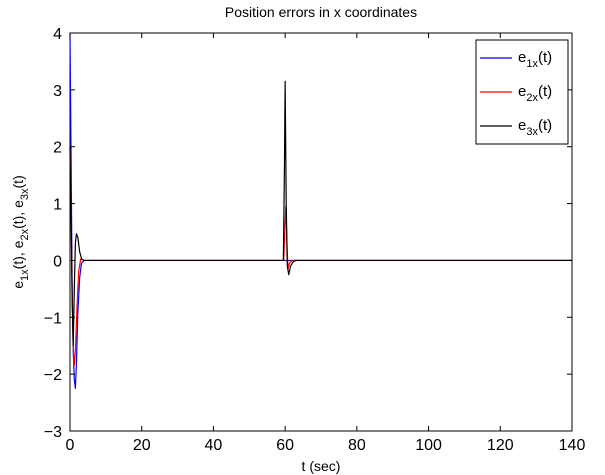 Image resolution: width=605 pixels, height=475 pixels. Describe the element at coordinates (522, 125) in the screenshot. I see `legend-label-3x-base: e` at that location.